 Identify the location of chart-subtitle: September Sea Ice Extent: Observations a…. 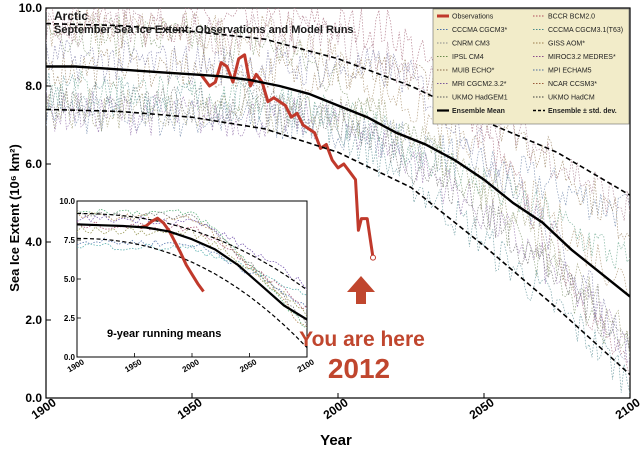
(204, 30).